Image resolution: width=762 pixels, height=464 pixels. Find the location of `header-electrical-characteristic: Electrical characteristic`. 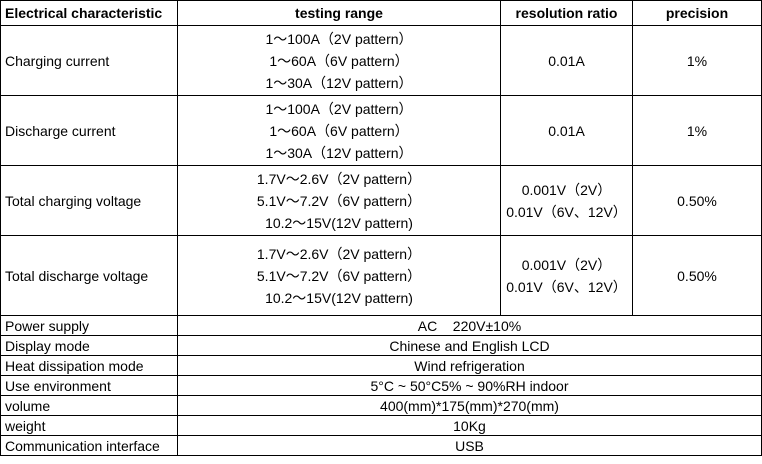

header-electrical-characteristic: Electrical characteristic is located at coordinates (89, 13).